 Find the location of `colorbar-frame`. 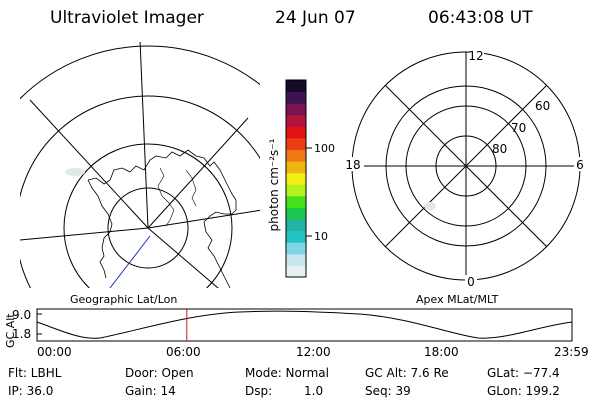

colorbar-frame is located at coordinates (296, 178).